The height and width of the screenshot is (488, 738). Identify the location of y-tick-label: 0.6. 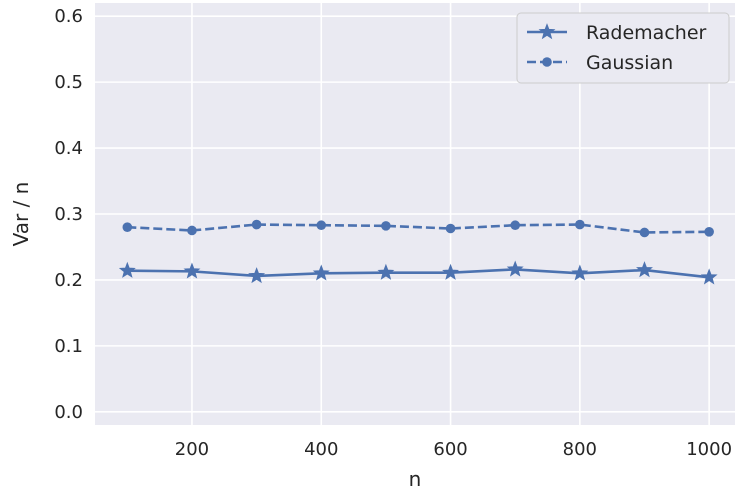
(68, 16).